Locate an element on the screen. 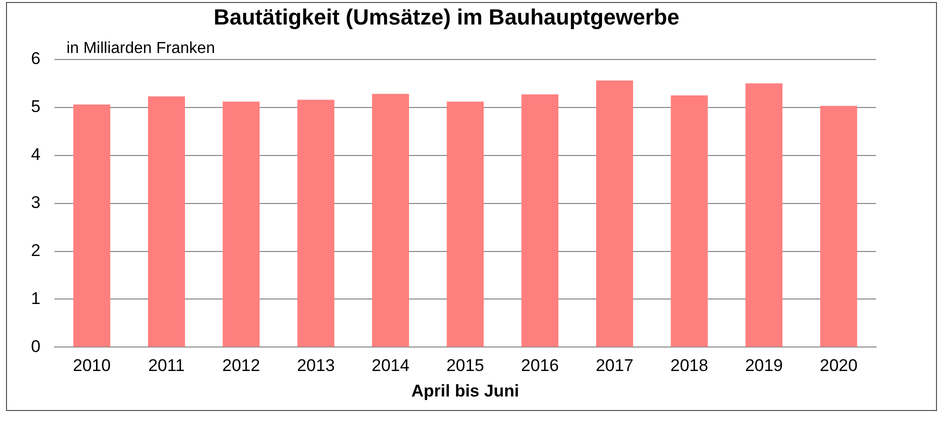 The width and height of the screenshot is (945, 421). x-tick-label: 2014 is located at coordinates (391, 366).